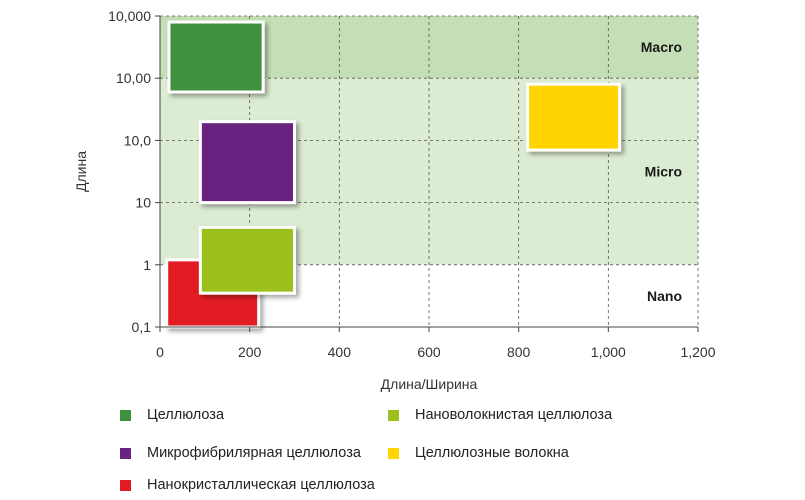 This screenshot has width=805, height=500. Describe the element at coordinates (142, 327) in the screenshot. I see `y-tick-label: 0,1` at that location.